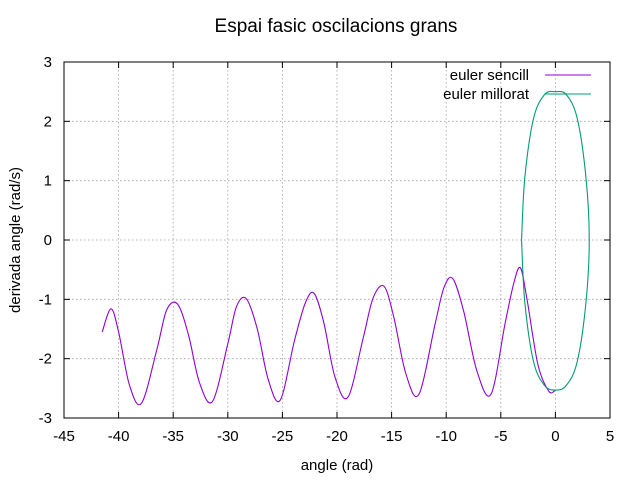 The height and width of the screenshot is (480, 640). What do you see at coordinates (48, 240) in the screenshot?
I see `y-tick-label: 0` at bounding box center [48, 240].